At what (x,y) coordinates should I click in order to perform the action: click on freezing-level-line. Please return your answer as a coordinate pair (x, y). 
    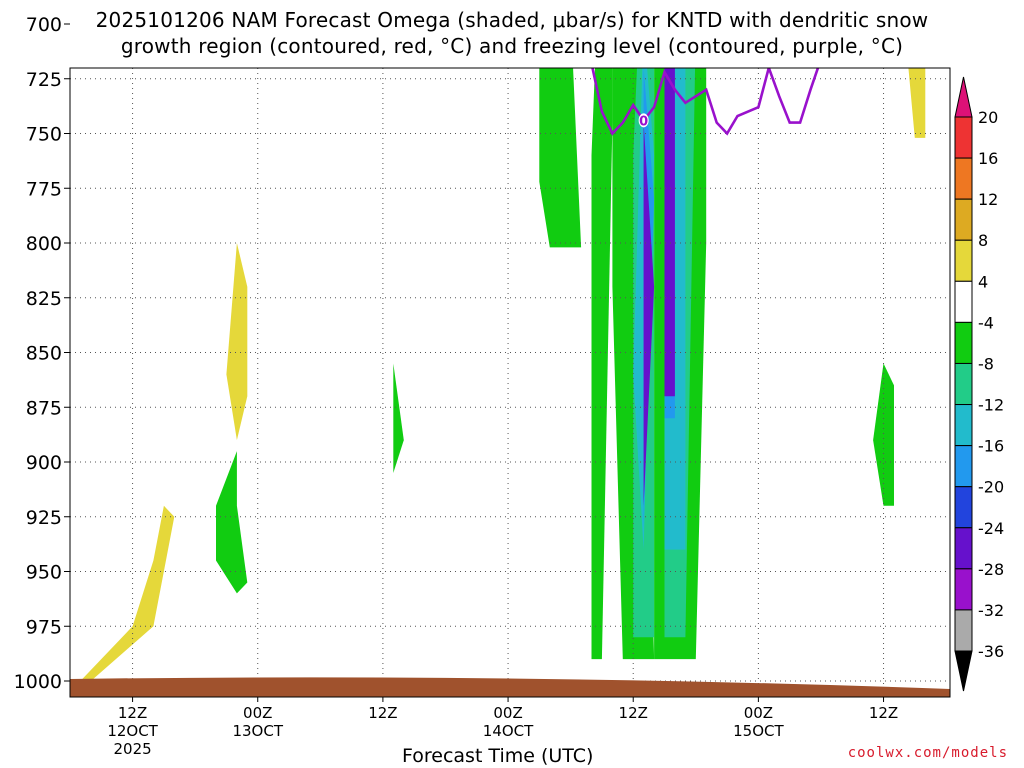
    Looking at the image, I should click on (705, 102).